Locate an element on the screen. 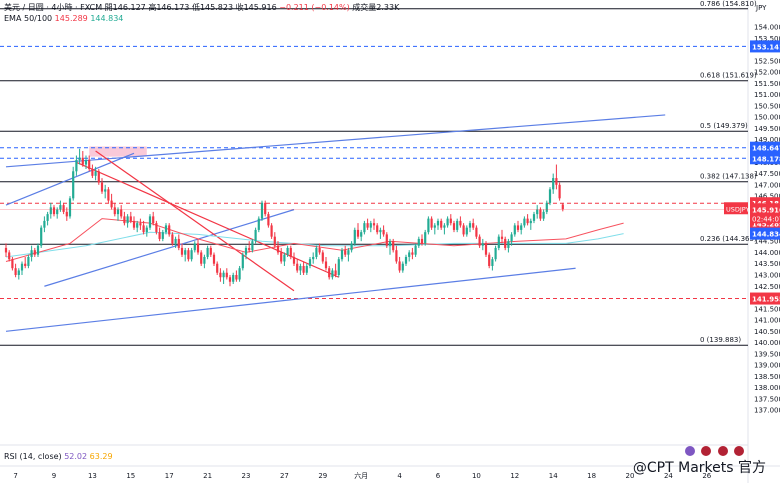 This screenshot has width=780, height=488. x-tick-label: 6 is located at coordinates (438, 476).